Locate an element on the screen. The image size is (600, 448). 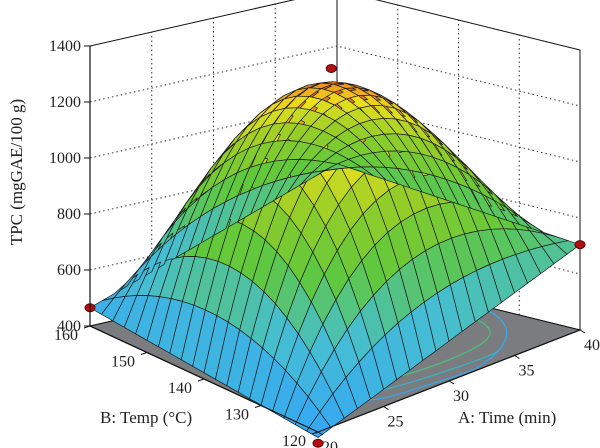
x-tick-label: 20 is located at coordinates (330, 443).